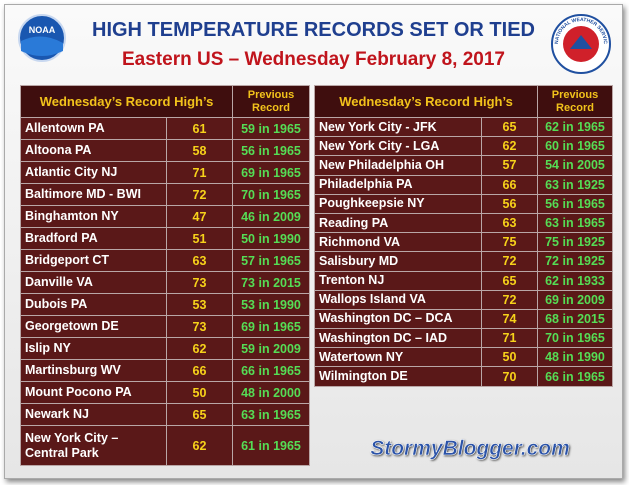 The image size is (629, 485). Describe the element at coordinates (398, 203) in the screenshot. I see `station: Poughkeepsie NY` at that location.